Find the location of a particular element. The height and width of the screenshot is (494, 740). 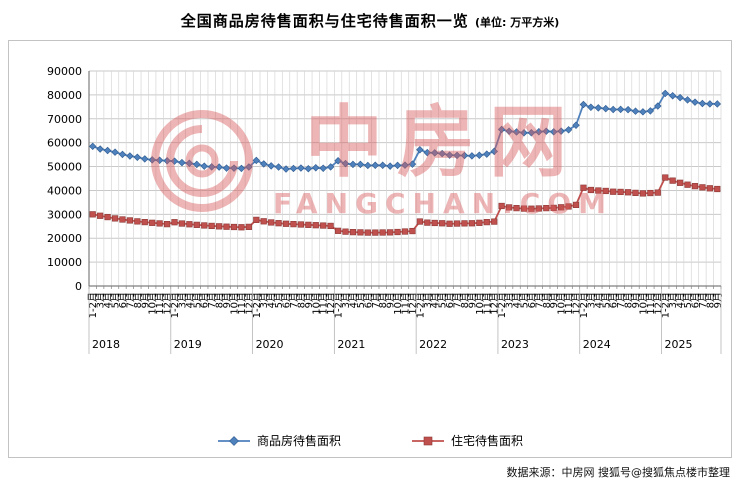

svg-text: 2023 is located at coordinates (515, 344).